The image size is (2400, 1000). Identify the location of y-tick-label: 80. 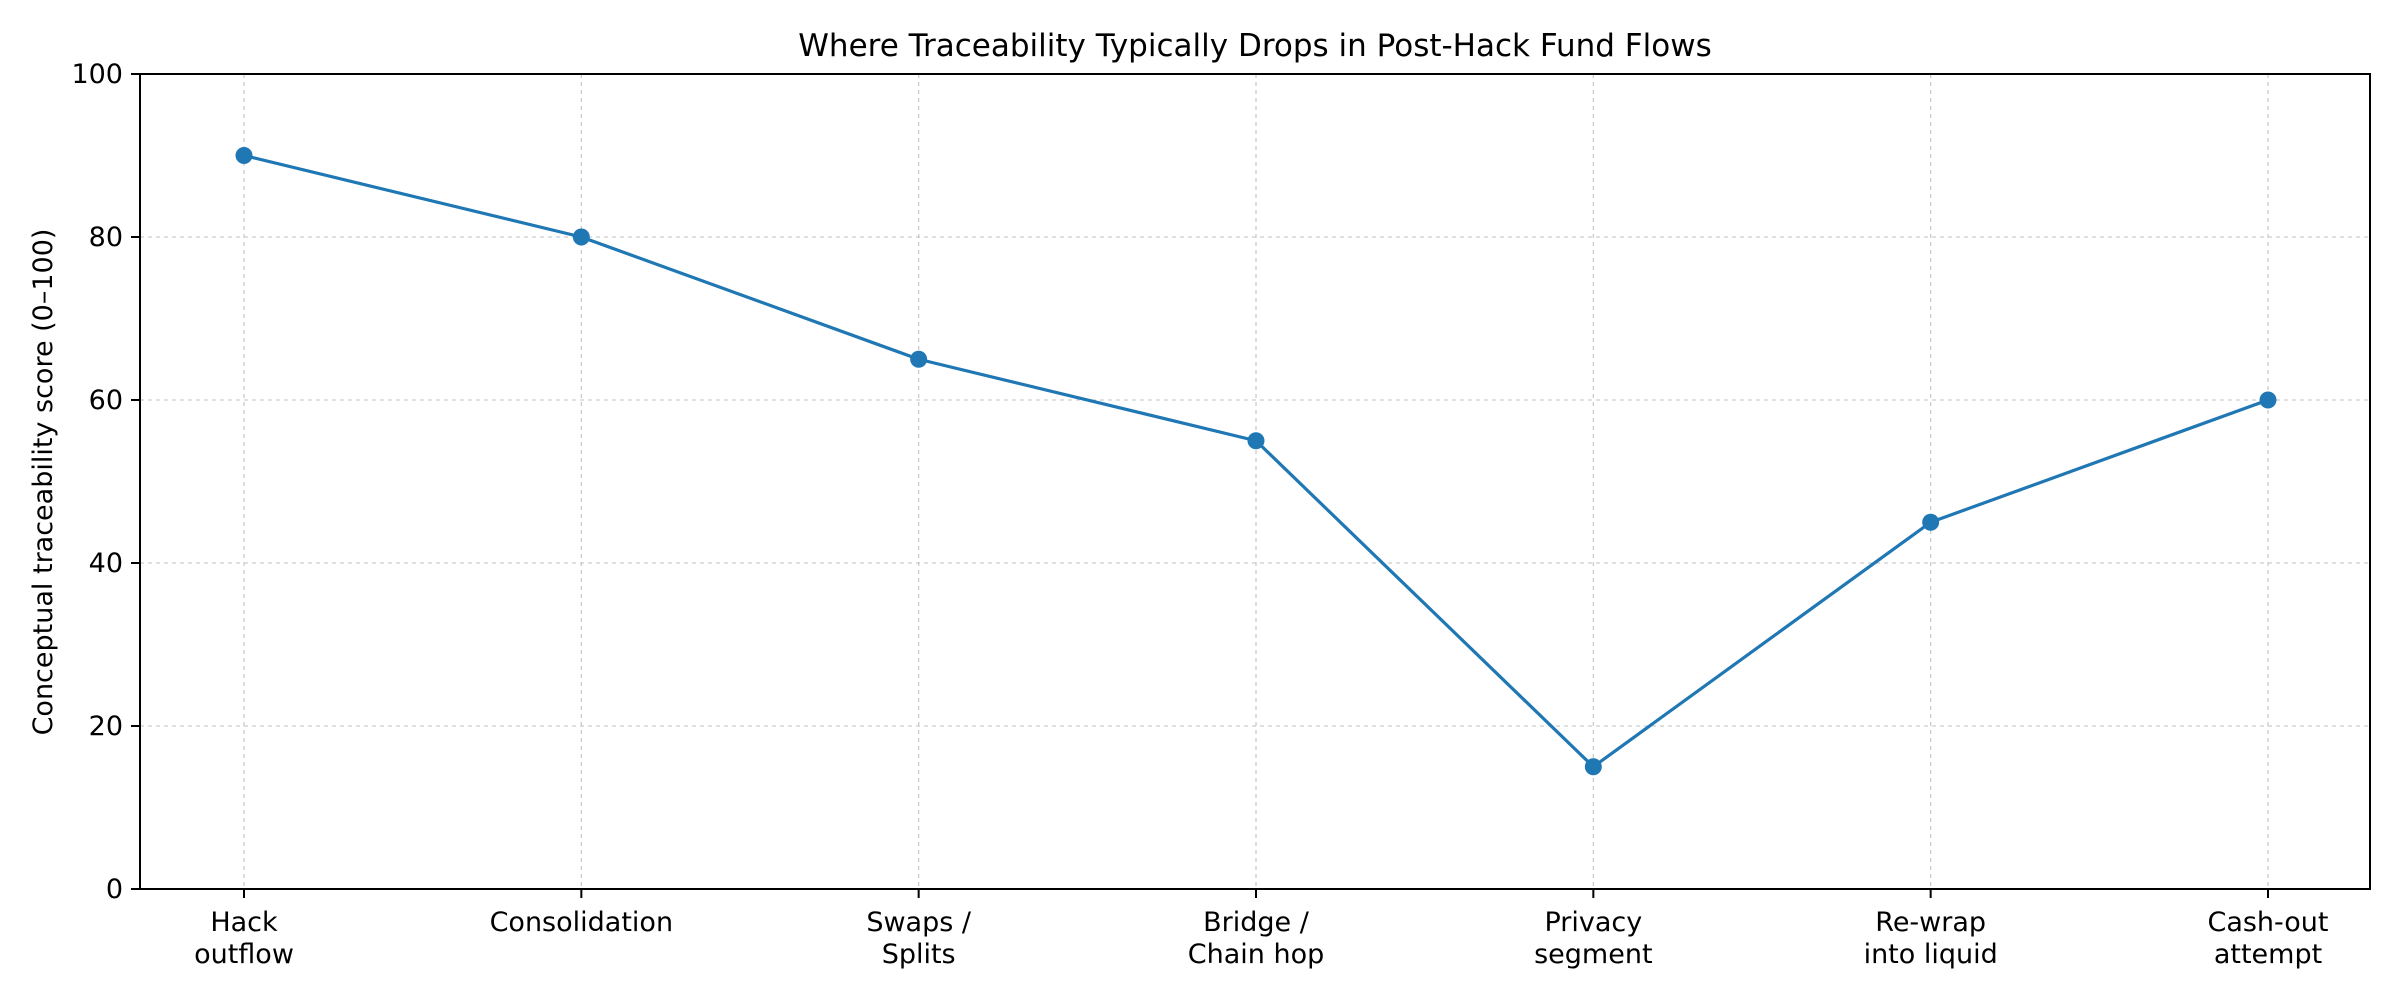
(106, 237).